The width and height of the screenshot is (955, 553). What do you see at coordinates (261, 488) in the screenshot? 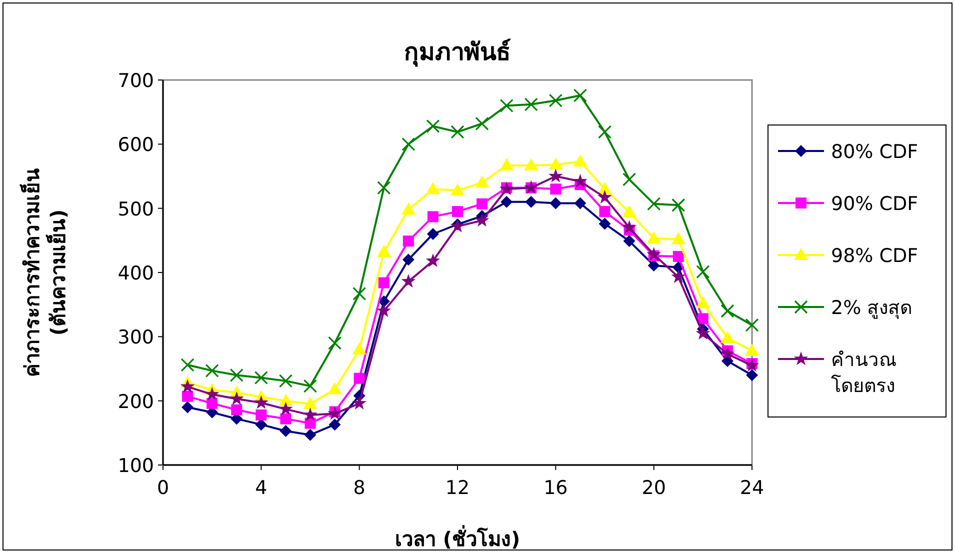
I see `x-tick-label: 4` at bounding box center [261, 488].